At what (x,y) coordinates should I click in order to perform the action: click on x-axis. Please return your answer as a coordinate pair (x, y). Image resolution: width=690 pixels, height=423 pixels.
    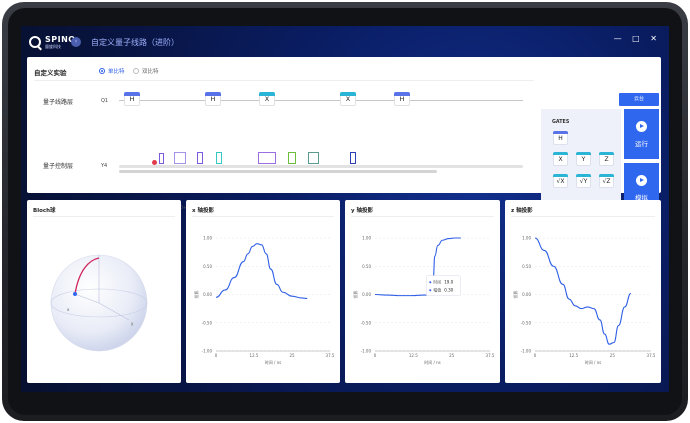
    Looking at the image, I should click on (87, 298).